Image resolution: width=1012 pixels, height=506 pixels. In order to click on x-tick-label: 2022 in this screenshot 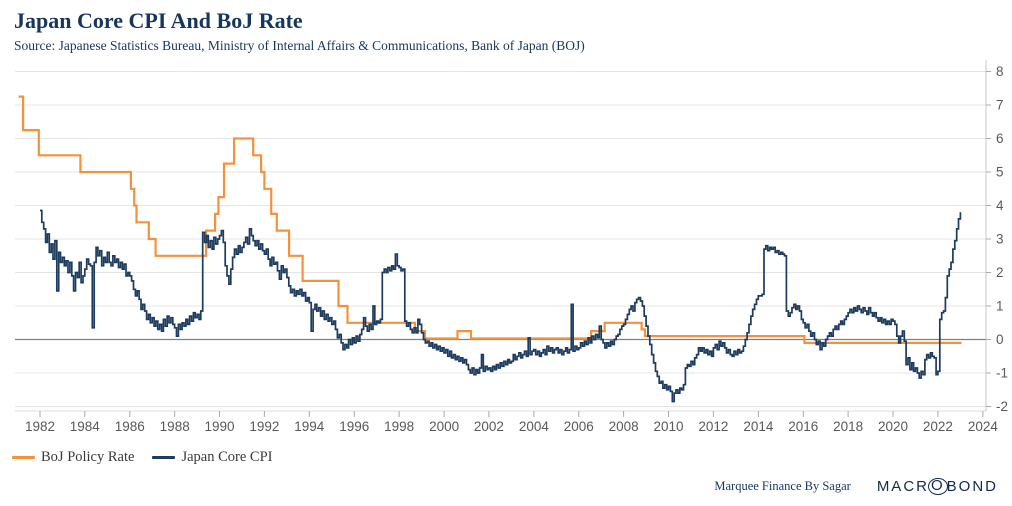, I will do `click(938, 426)`.